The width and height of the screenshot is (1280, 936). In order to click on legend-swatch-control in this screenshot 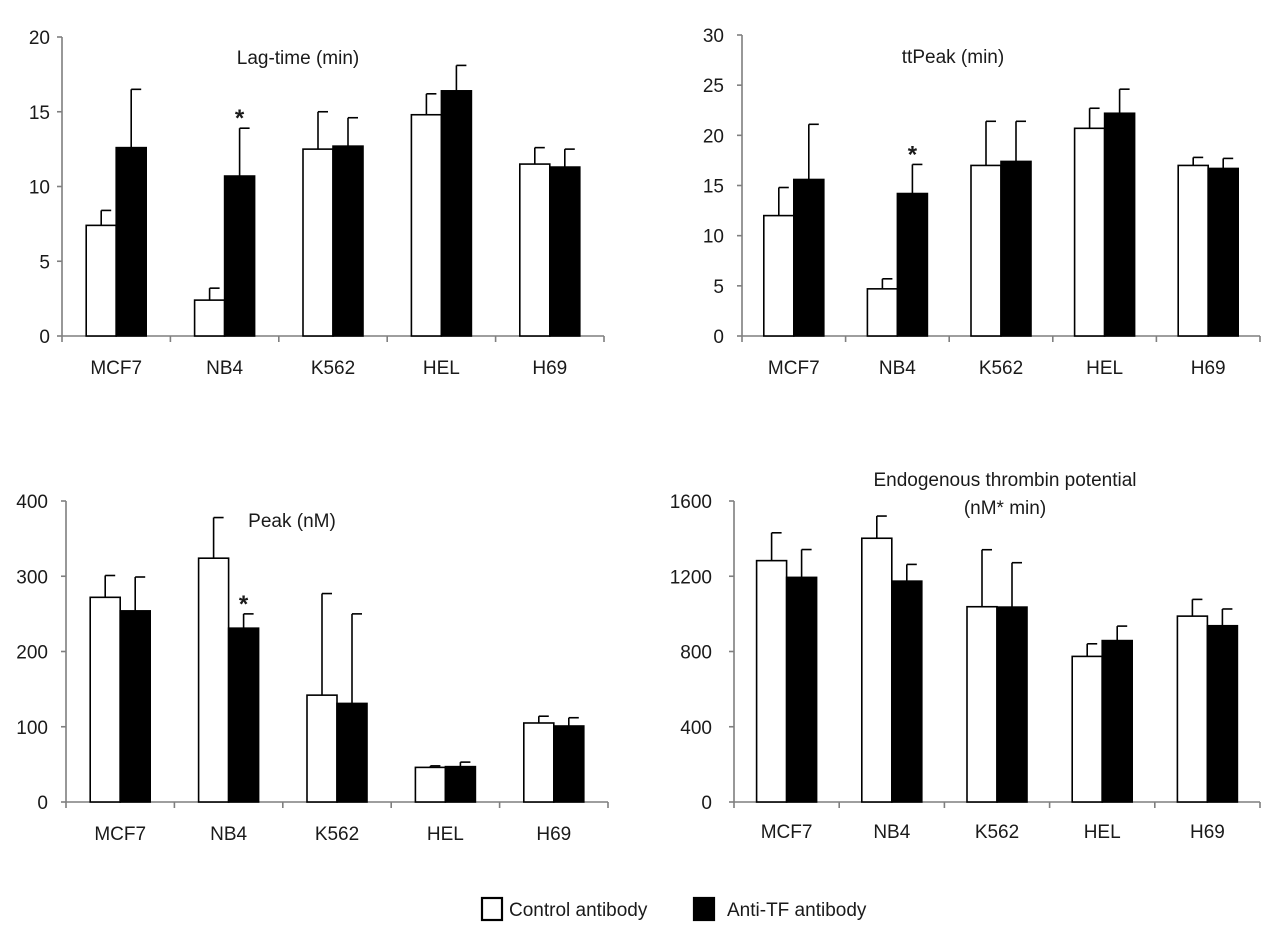, I will do `click(492, 909)`.